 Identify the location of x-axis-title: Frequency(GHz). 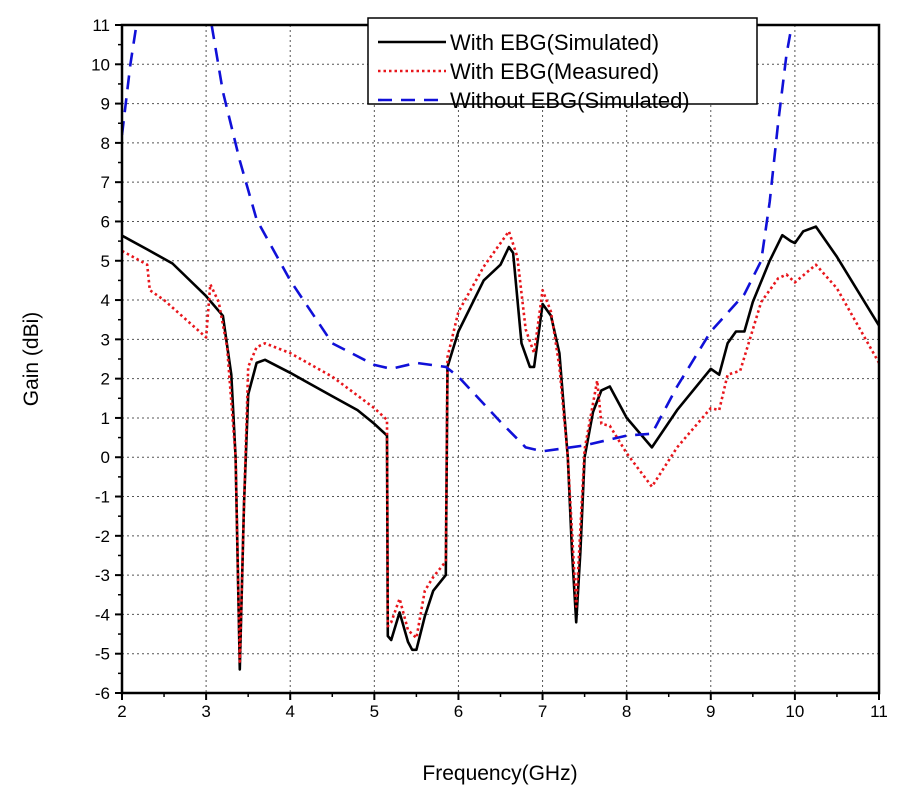
(499, 773).